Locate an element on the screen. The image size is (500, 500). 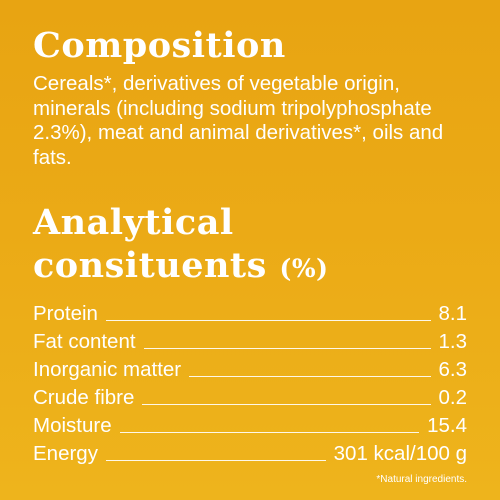
analytical-heading: Analytical consituents (%) is located at coordinates (180, 245).